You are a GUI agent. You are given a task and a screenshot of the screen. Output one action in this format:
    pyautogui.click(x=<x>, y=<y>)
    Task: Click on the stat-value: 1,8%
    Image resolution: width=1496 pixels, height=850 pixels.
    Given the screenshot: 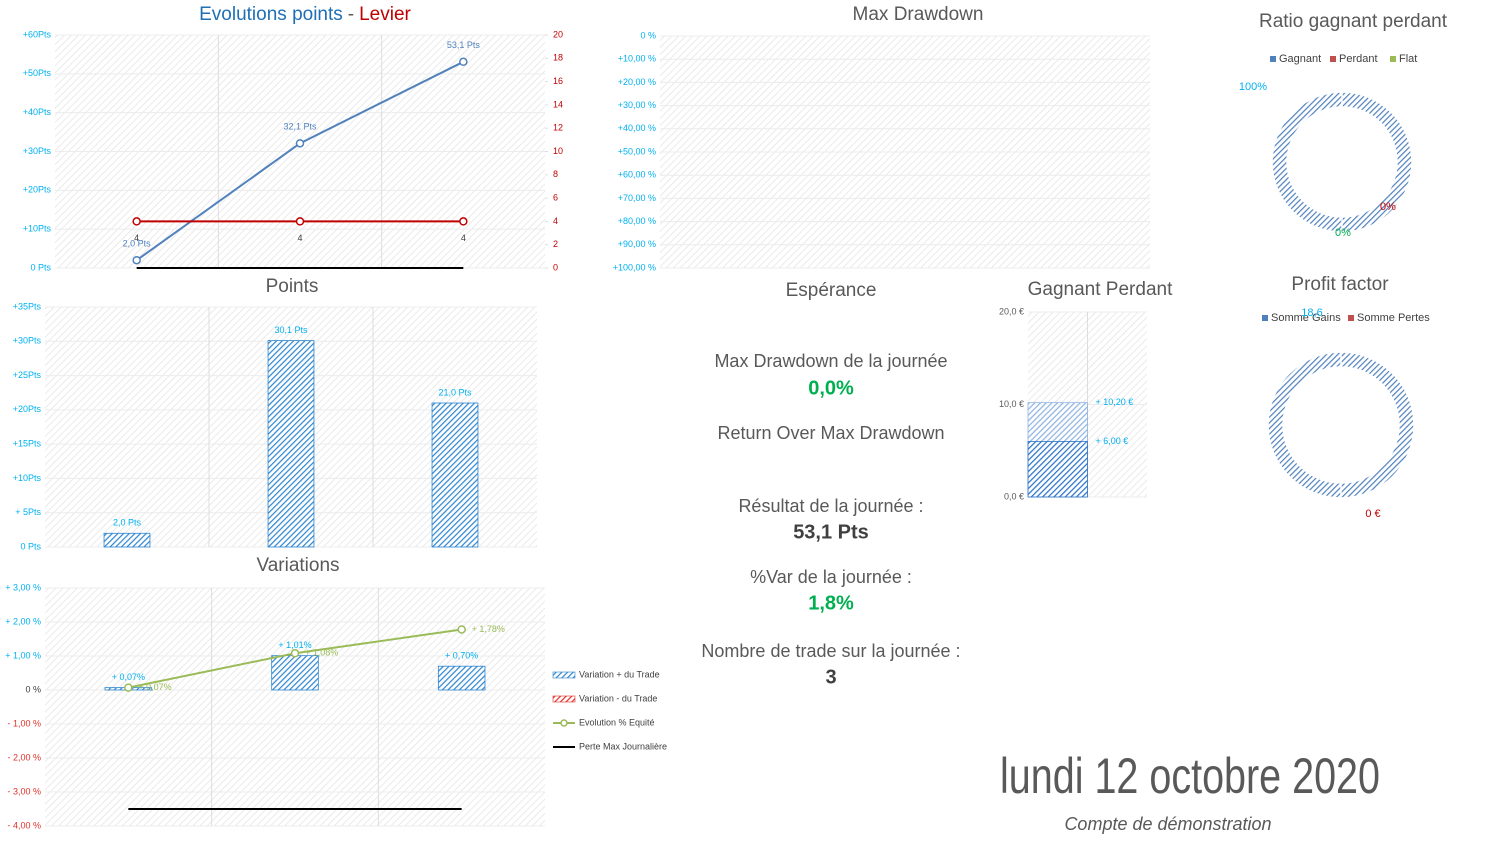 What is the action you would take?
    pyautogui.click(x=831, y=603)
    